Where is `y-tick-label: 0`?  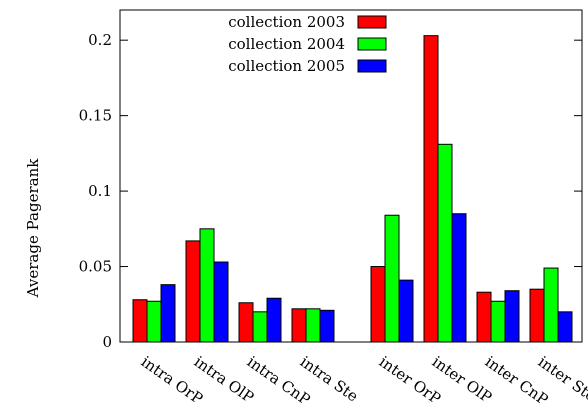 y-tick-label: 0 is located at coordinates (107, 342).